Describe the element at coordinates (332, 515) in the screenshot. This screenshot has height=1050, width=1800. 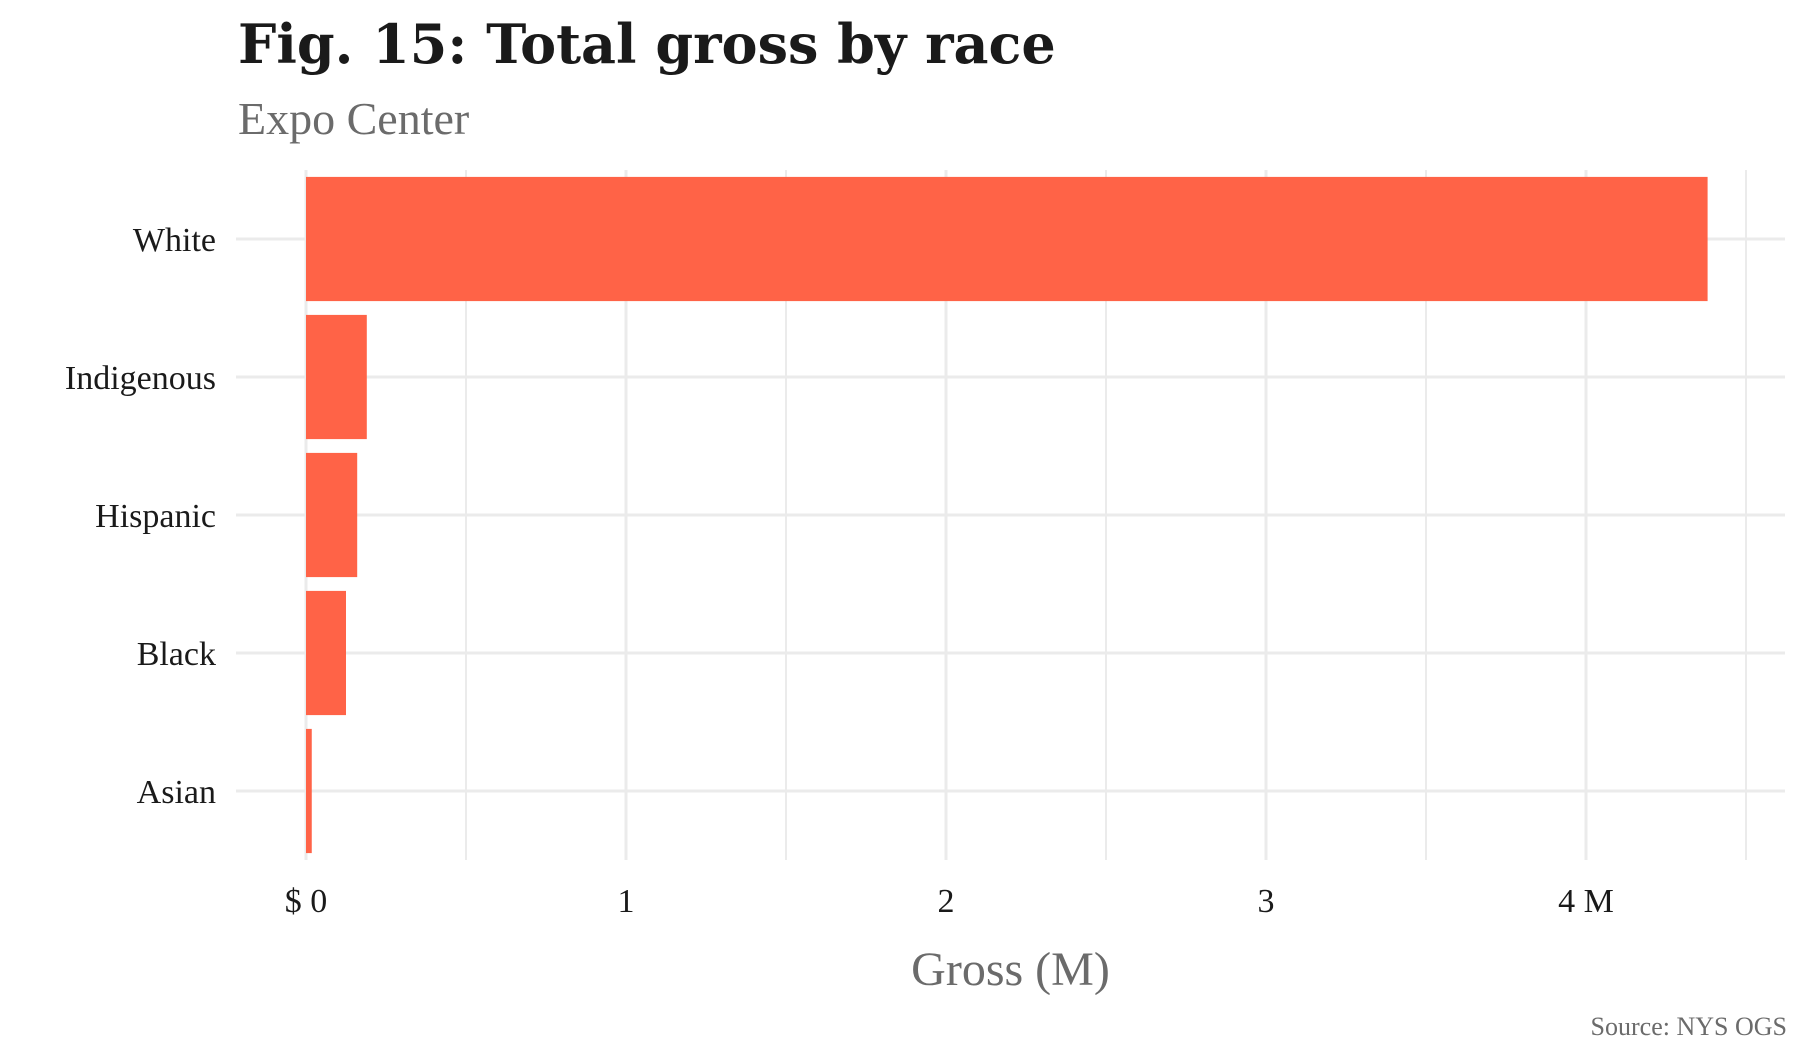
I see `bar-hispanic` at that location.